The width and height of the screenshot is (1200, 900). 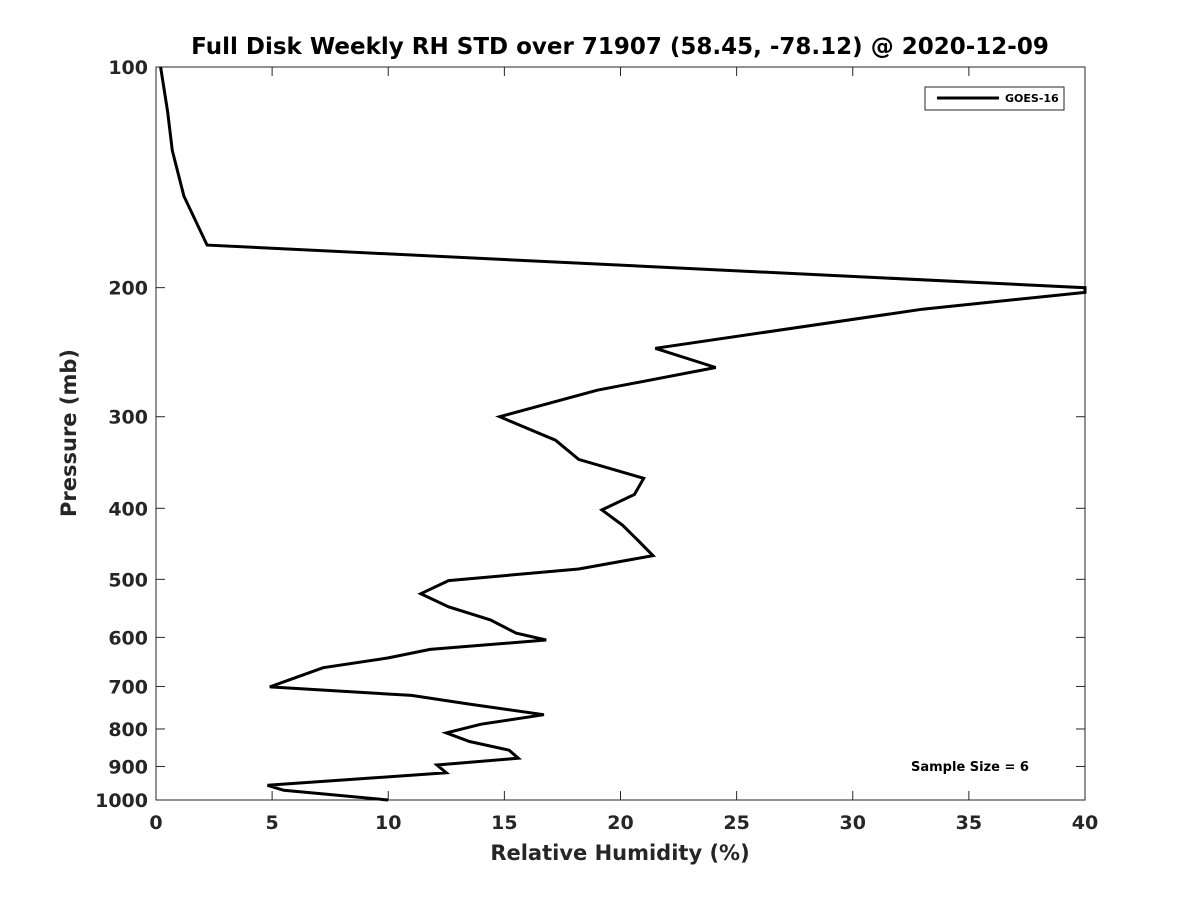 What do you see at coordinates (128, 509) in the screenshot?
I see `y-tick-label-3: 400` at bounding box center [128, 509].